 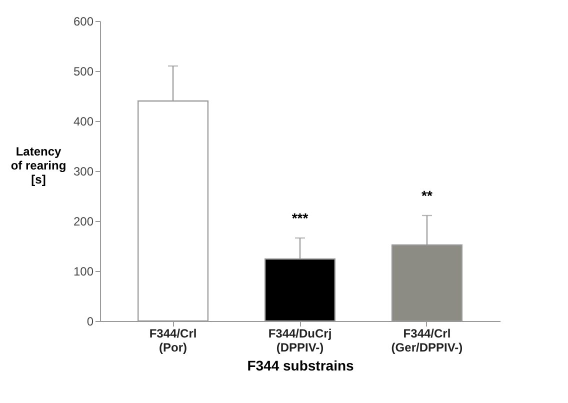 I want to click on y-tick-label: 300, so click(x=83, y=171).